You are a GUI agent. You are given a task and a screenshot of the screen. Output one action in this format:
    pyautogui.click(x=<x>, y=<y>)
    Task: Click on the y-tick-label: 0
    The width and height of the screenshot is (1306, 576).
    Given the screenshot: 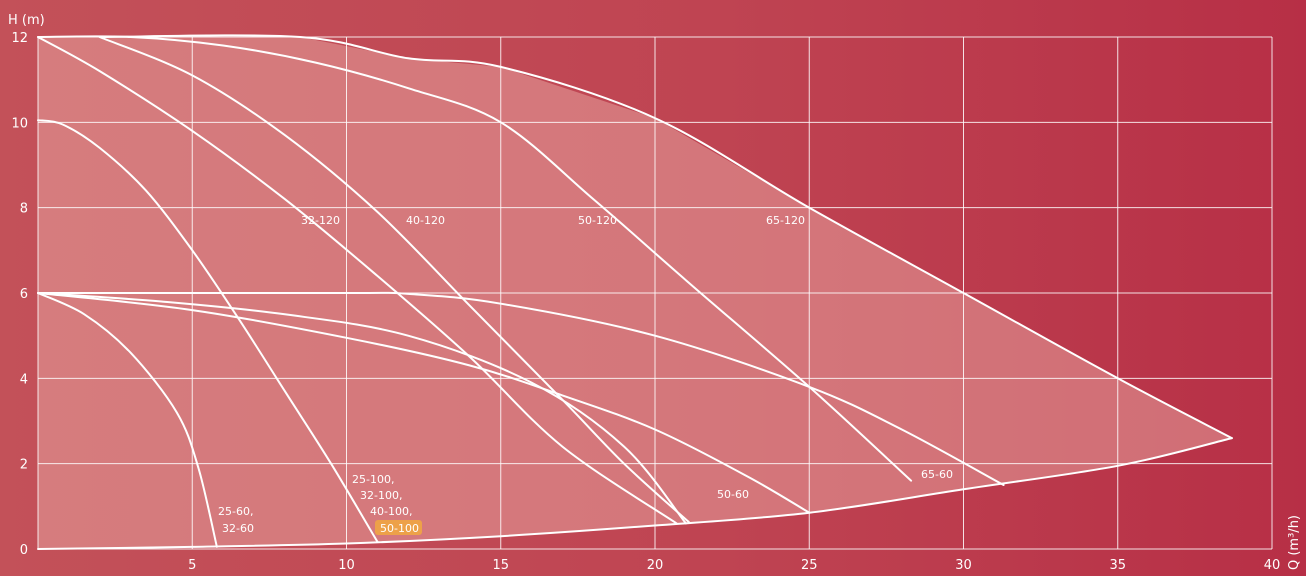 What is the action you would take?
    pyautogui.click(x=24, y=550)
    